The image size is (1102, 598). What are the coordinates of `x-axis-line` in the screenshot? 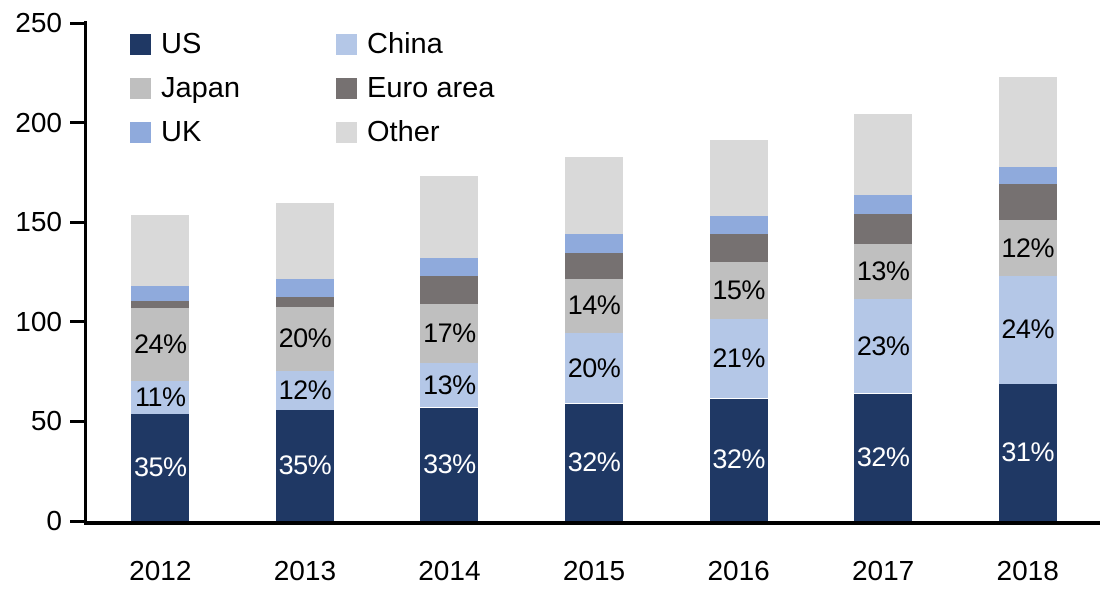 It's located at (592, 523).